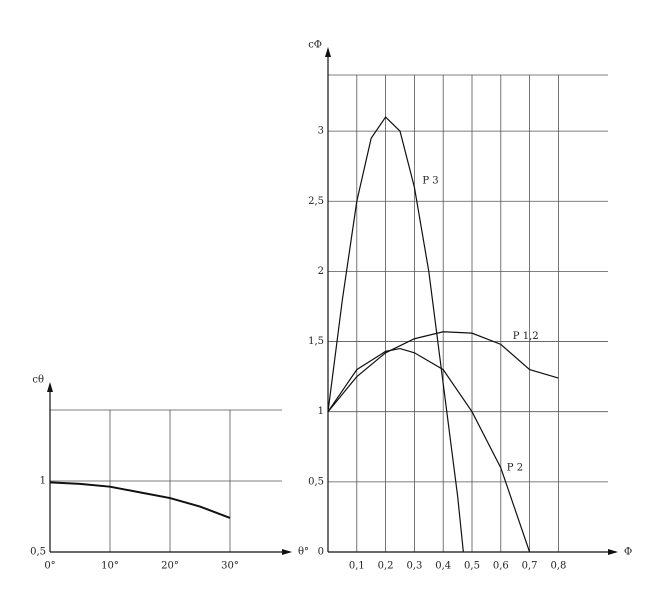  Describe the element at coordinates (628, 552) in the screenshot. I see `x-axis-label: Φ` at that location.